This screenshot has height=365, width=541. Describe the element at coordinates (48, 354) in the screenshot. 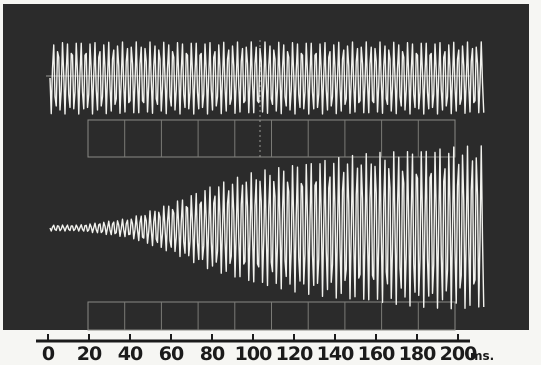

I see `tick-label-0: 0` at that location.